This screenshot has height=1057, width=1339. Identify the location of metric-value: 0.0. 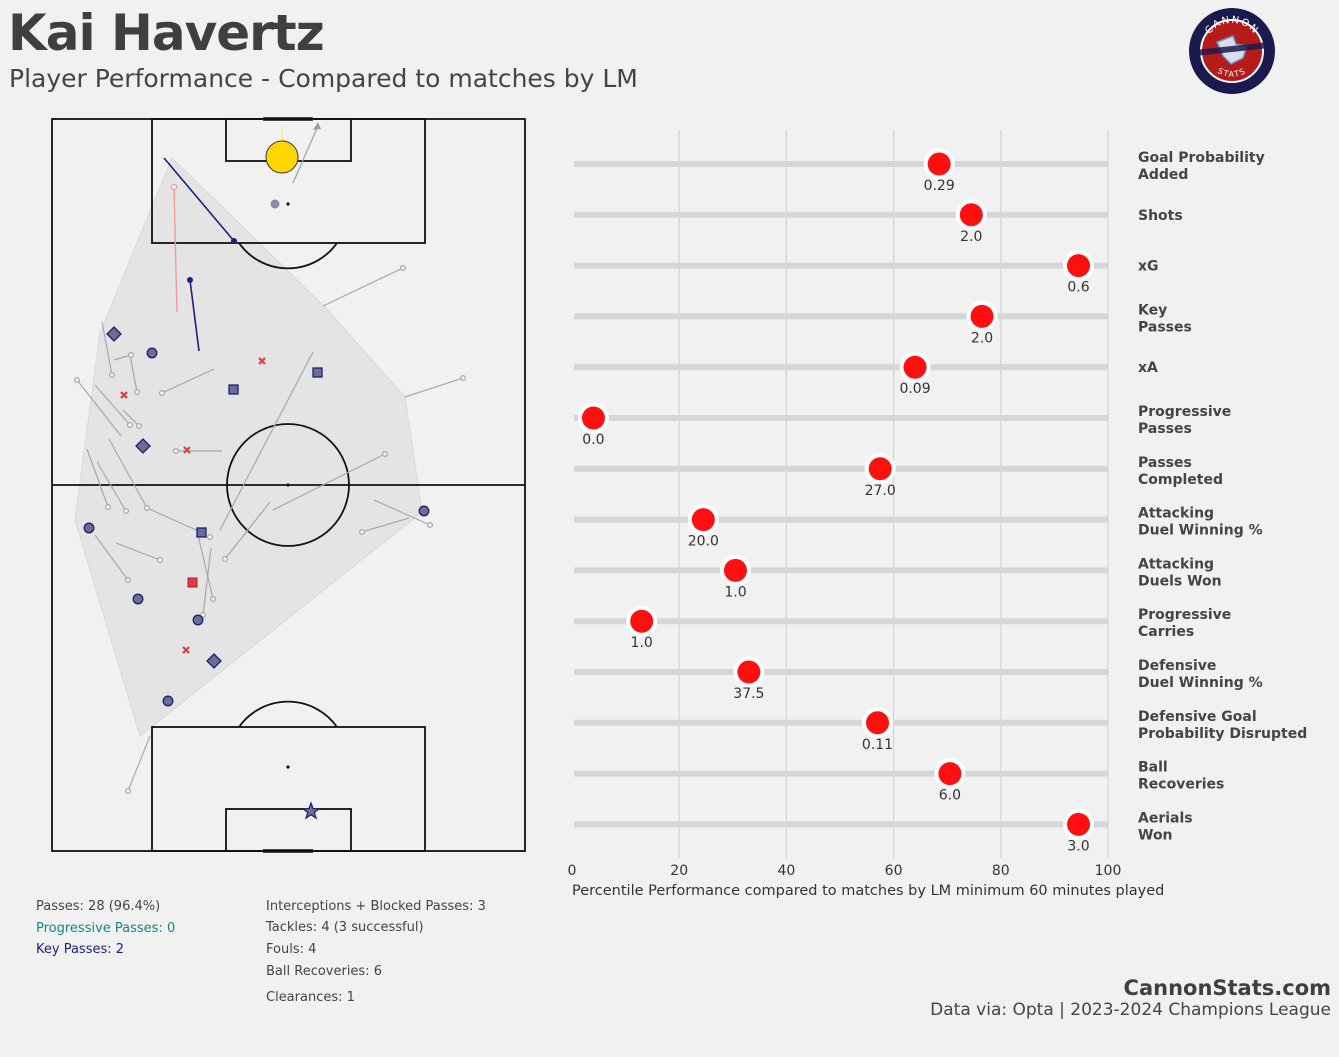
(593, 440).